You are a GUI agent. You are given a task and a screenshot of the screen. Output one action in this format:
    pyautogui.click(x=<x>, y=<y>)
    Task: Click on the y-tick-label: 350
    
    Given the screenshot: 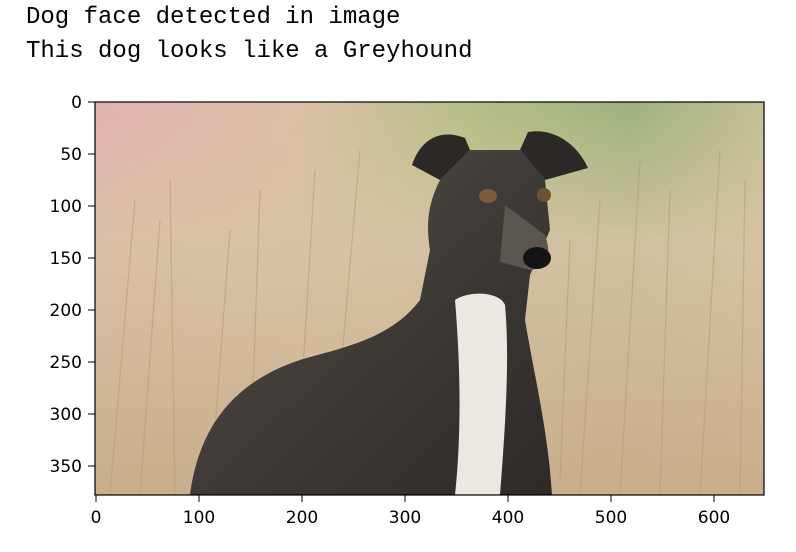 What is the action you would take?
    pyautogui.click(x=66, y=467)
    